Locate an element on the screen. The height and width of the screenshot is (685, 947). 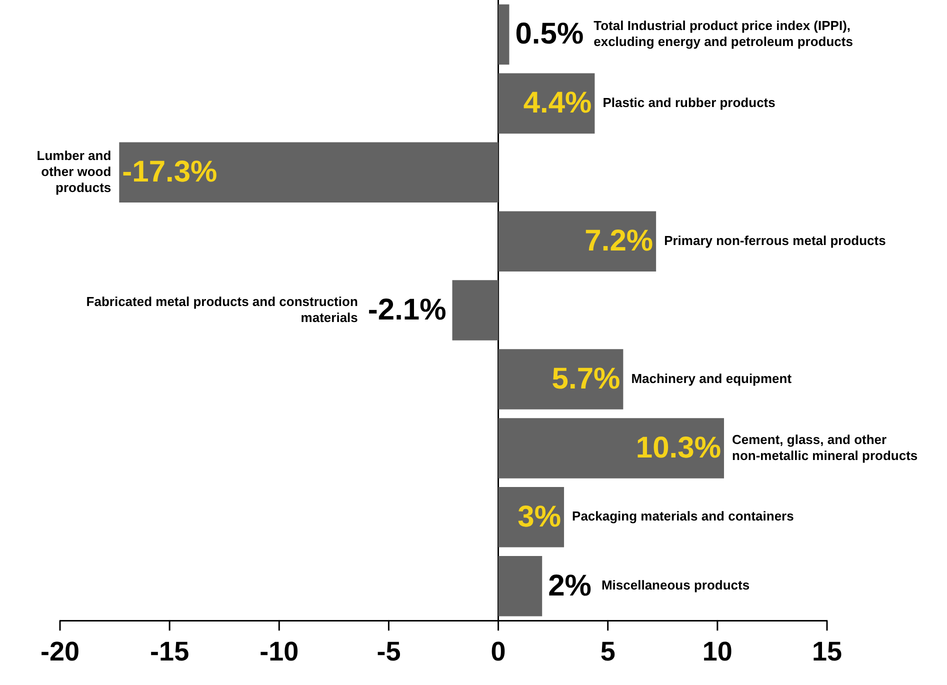
data-label: 7.2% is located at coordinates (619, 241).